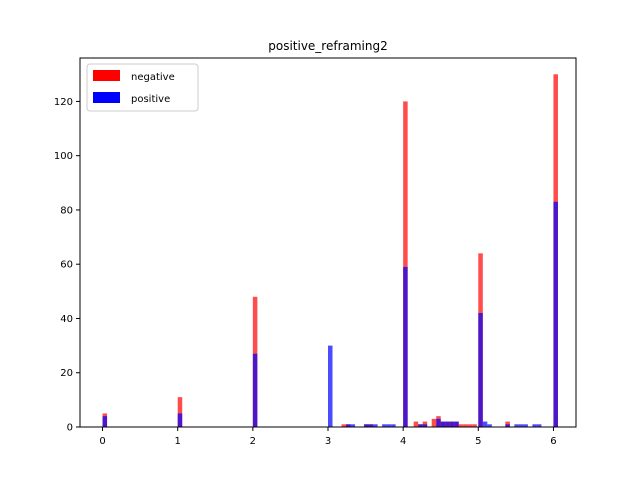 This screenshot has height=480, width=640. I want to click on y-tick-label: 100, so click(63, 156).